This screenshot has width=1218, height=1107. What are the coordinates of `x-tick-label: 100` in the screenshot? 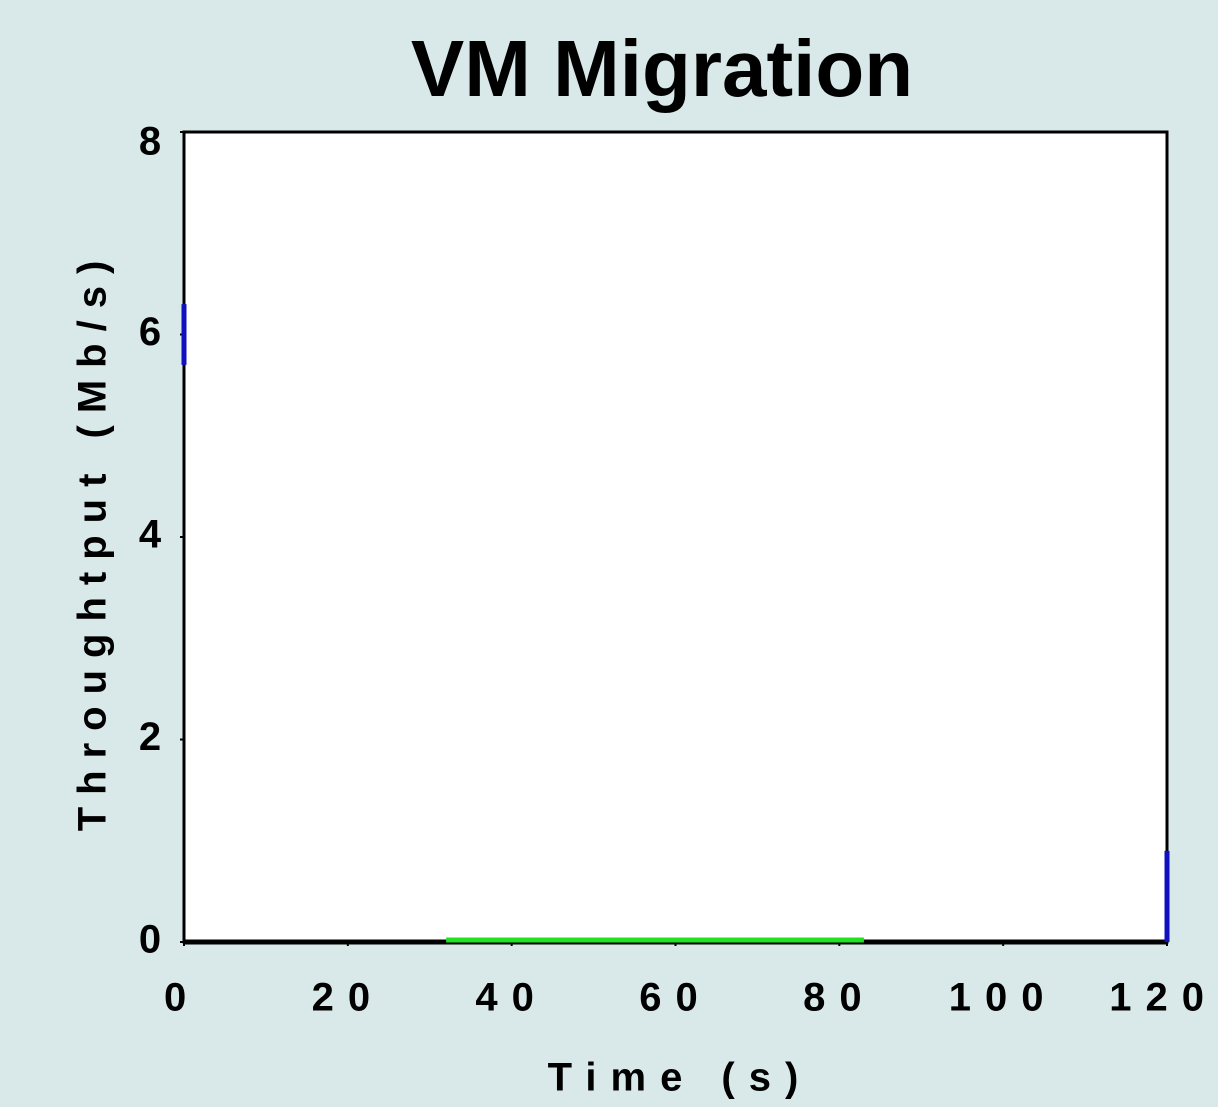 It's located at (1003, 998).